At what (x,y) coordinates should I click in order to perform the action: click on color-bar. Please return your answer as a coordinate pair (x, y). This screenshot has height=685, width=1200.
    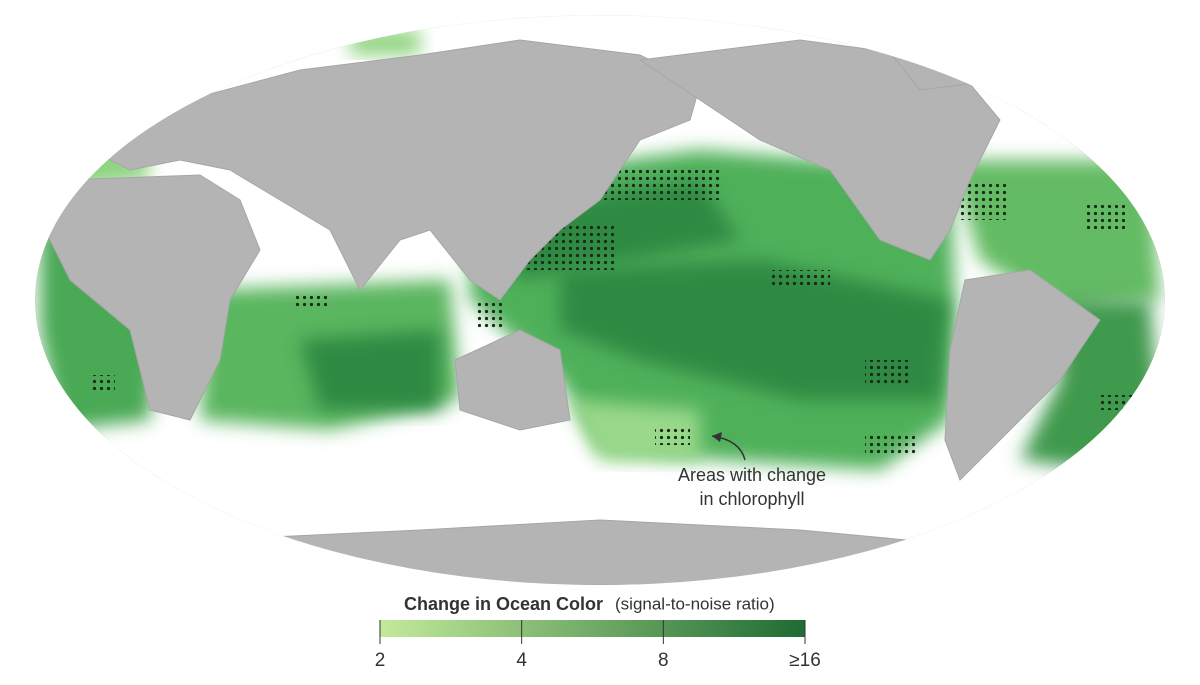
    Looking at the image, I should click on (592, 628).